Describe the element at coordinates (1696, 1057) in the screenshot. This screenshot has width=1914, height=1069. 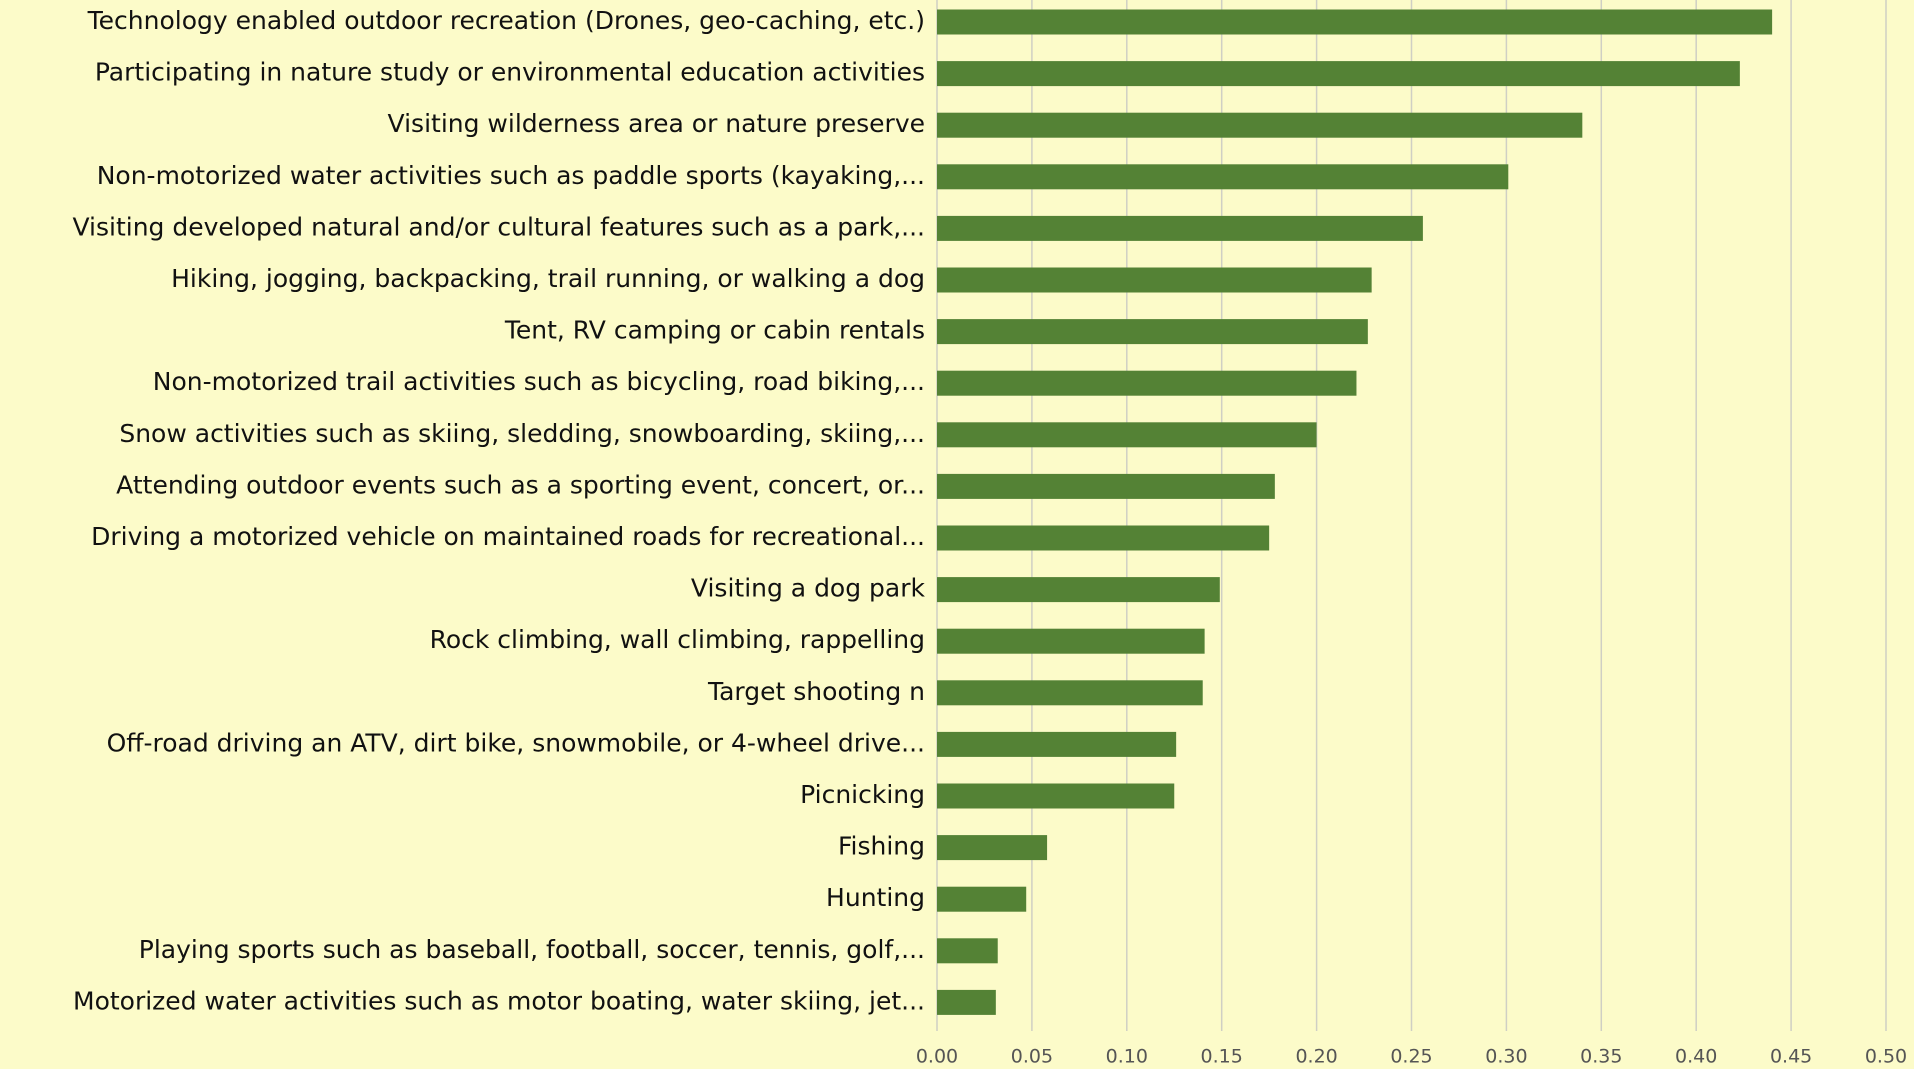
I see `x-tick-label: 0.40` at that location.